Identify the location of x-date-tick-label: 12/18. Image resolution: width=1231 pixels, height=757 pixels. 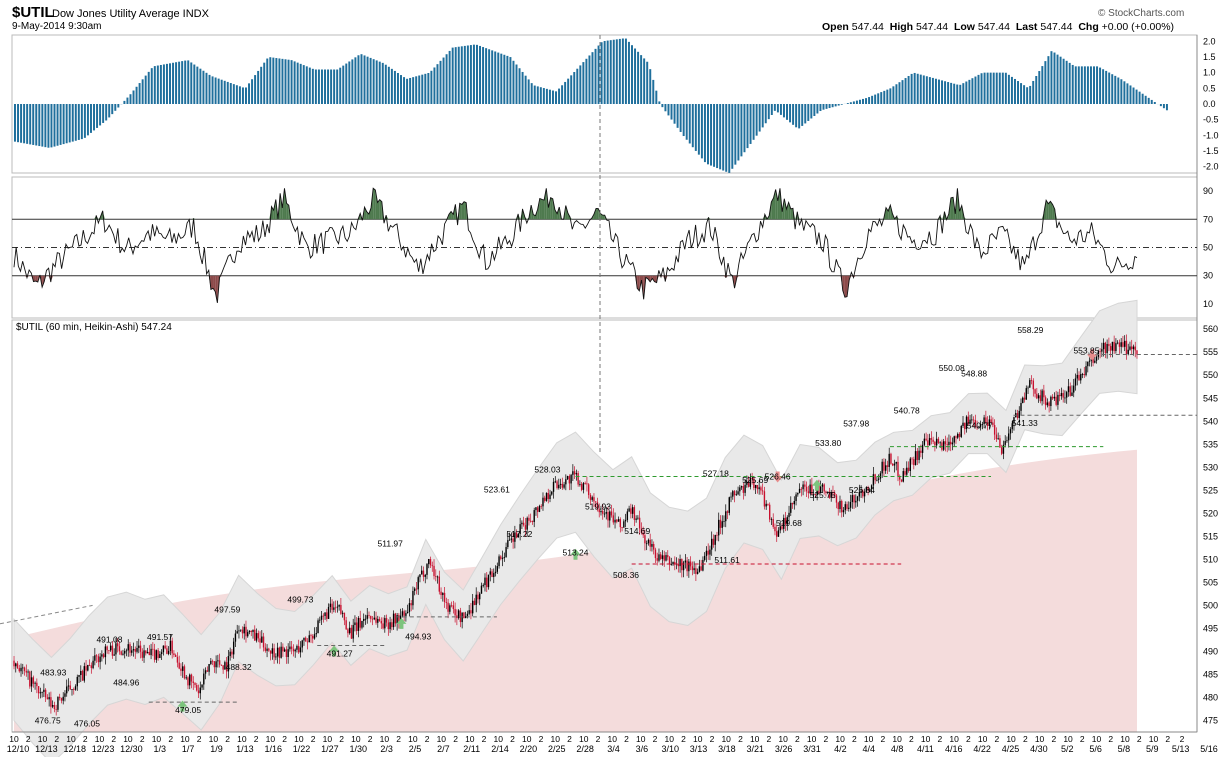
(74, 749).